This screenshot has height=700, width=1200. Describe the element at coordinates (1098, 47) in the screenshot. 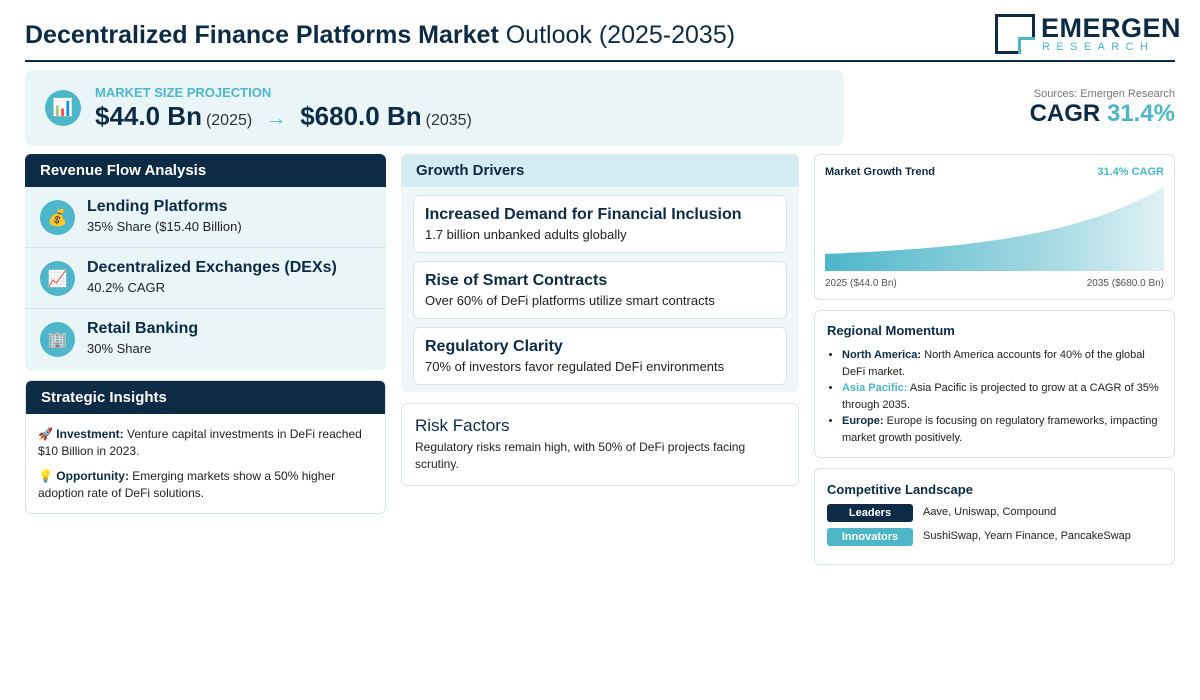

I see `logo-subtitle: RESEARCH` at that location.